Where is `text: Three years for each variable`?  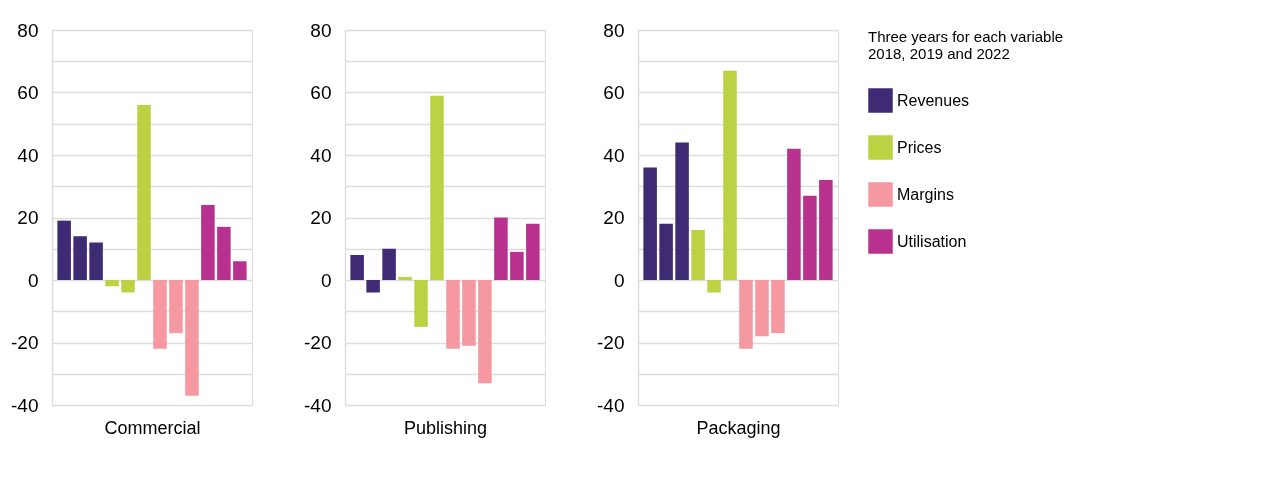 text: Three years for each variable is located at coordinates (966, 36).